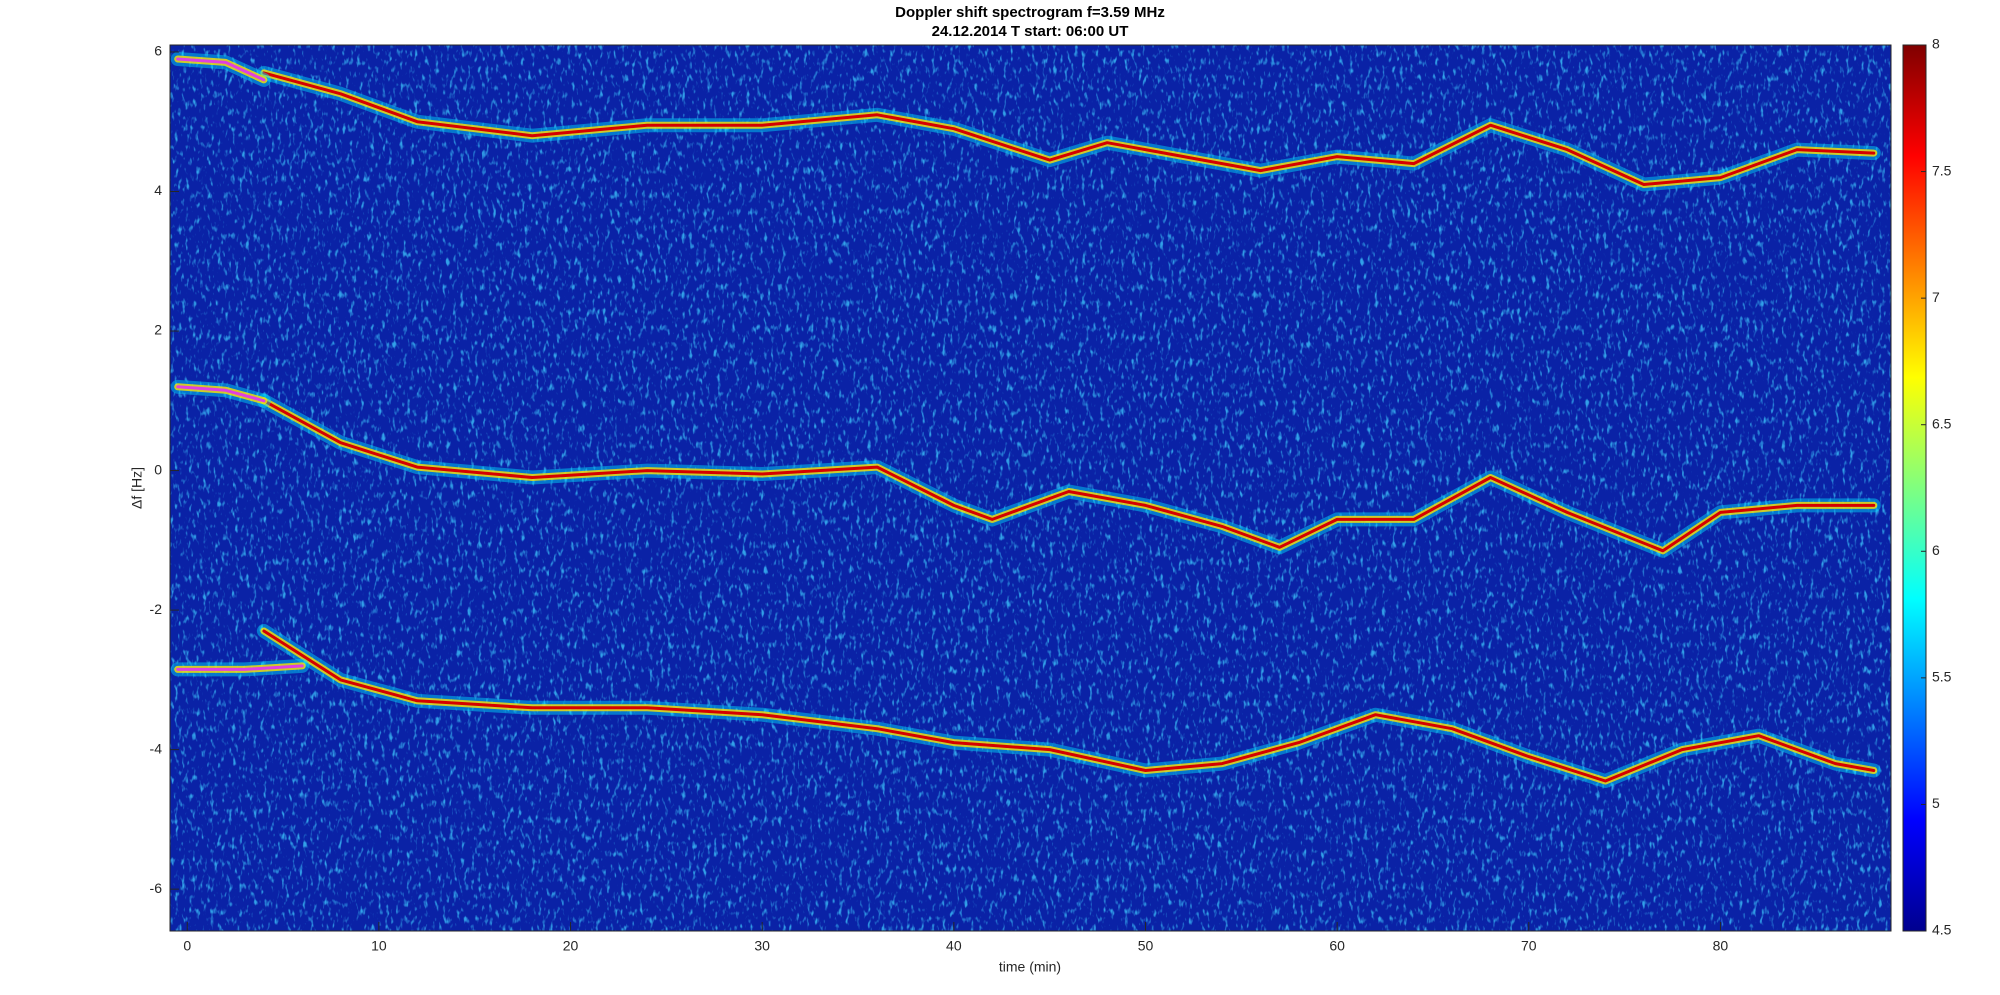 Image resolution: width=2000 pixels, height=995 pixels. What do you see at coordinates (1942, 423) in the screenshot?
I see `colorbar-tick-label: 6.5` at bounding box center [1942, 423].